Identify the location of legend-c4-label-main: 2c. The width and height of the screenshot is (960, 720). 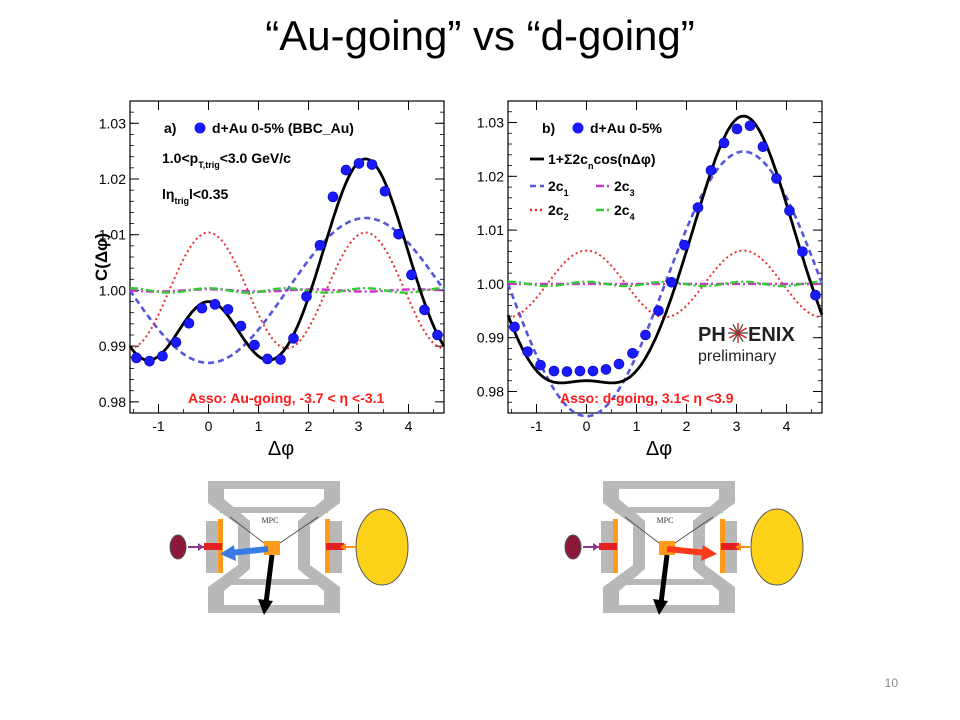
(622, 210).